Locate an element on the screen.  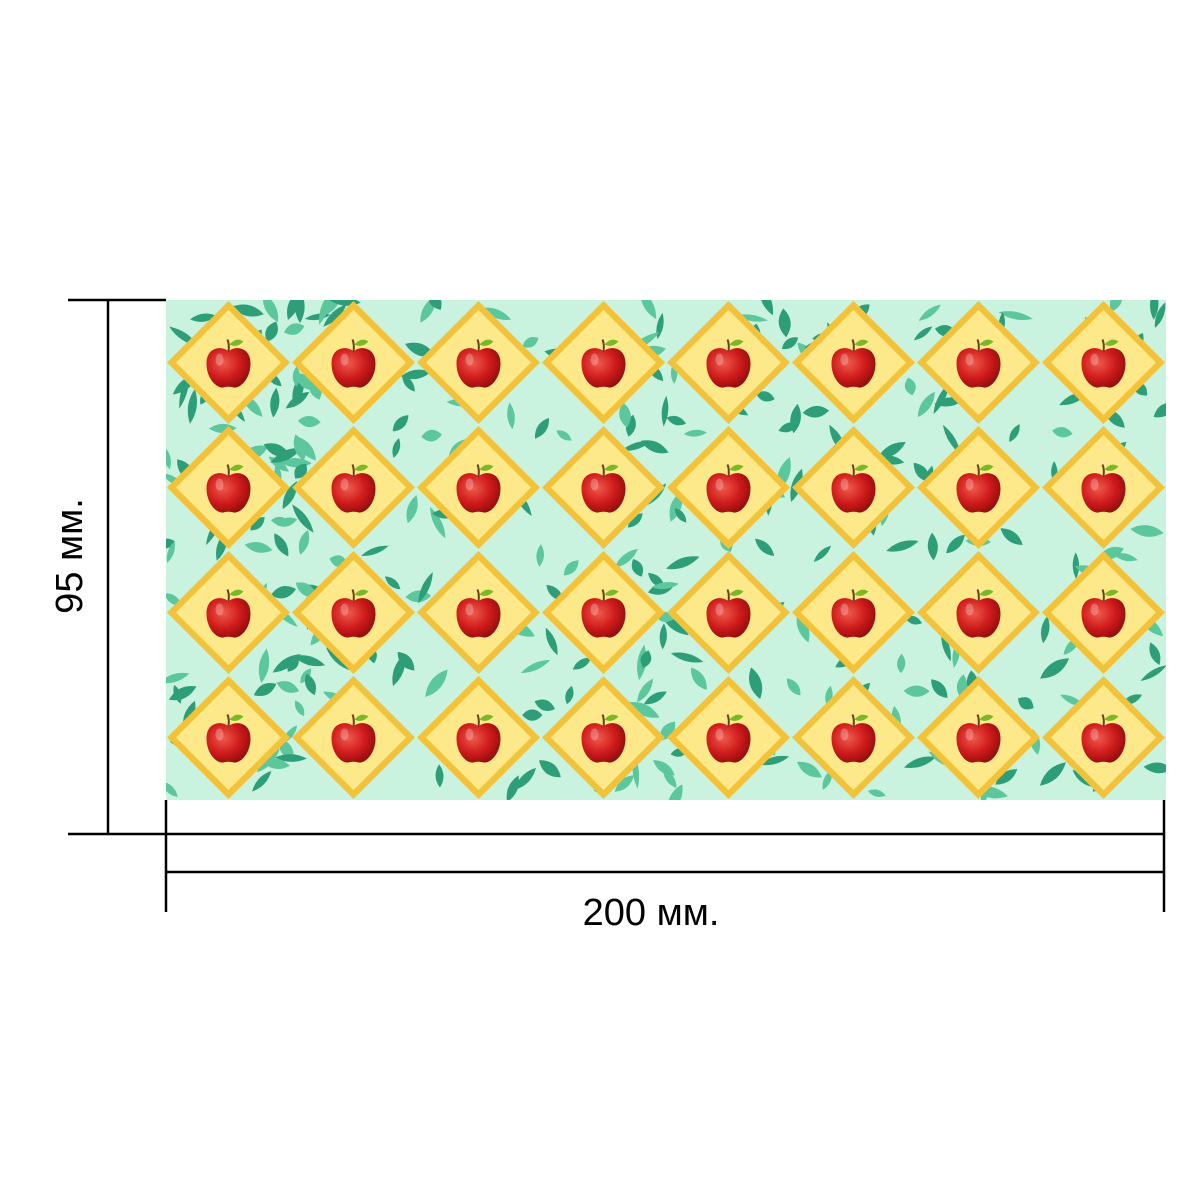
width-label: 200 мм. is located at coordinates (651, 913).